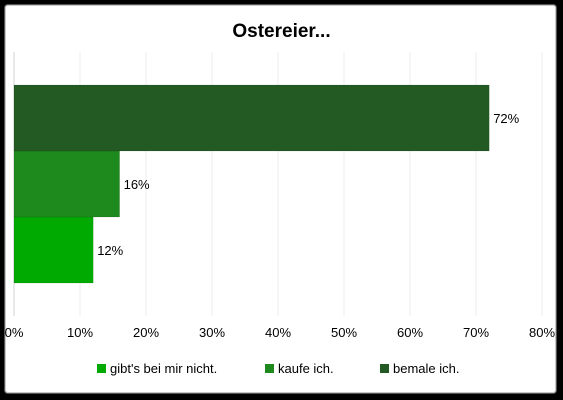 This screenshot has width=563, height=400. What do you see at coordinates (306, 368) in the screenshot?
I see `legend-label-1: kaufe ich.` at bounding box center [306, 368].